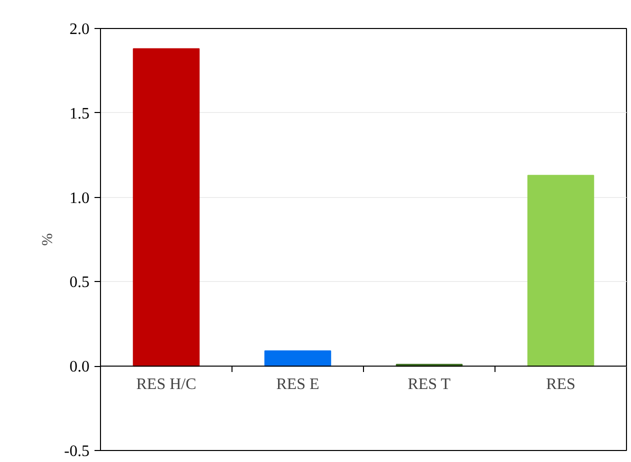  I want to click on y-tick-label: 1.5, so click(80, 113).